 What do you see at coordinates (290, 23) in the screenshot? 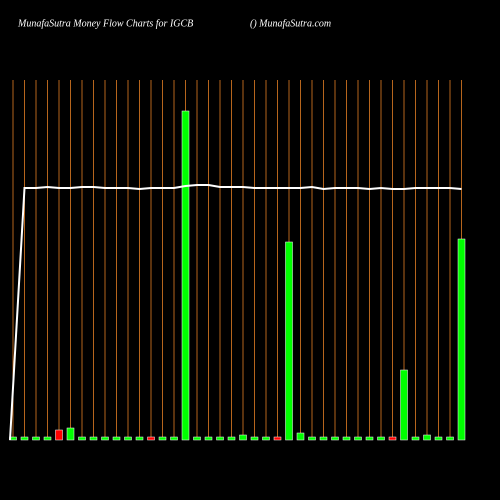
I see `chart-subtitle: () MunafaSutra.com` at bounding box center [290, 23].